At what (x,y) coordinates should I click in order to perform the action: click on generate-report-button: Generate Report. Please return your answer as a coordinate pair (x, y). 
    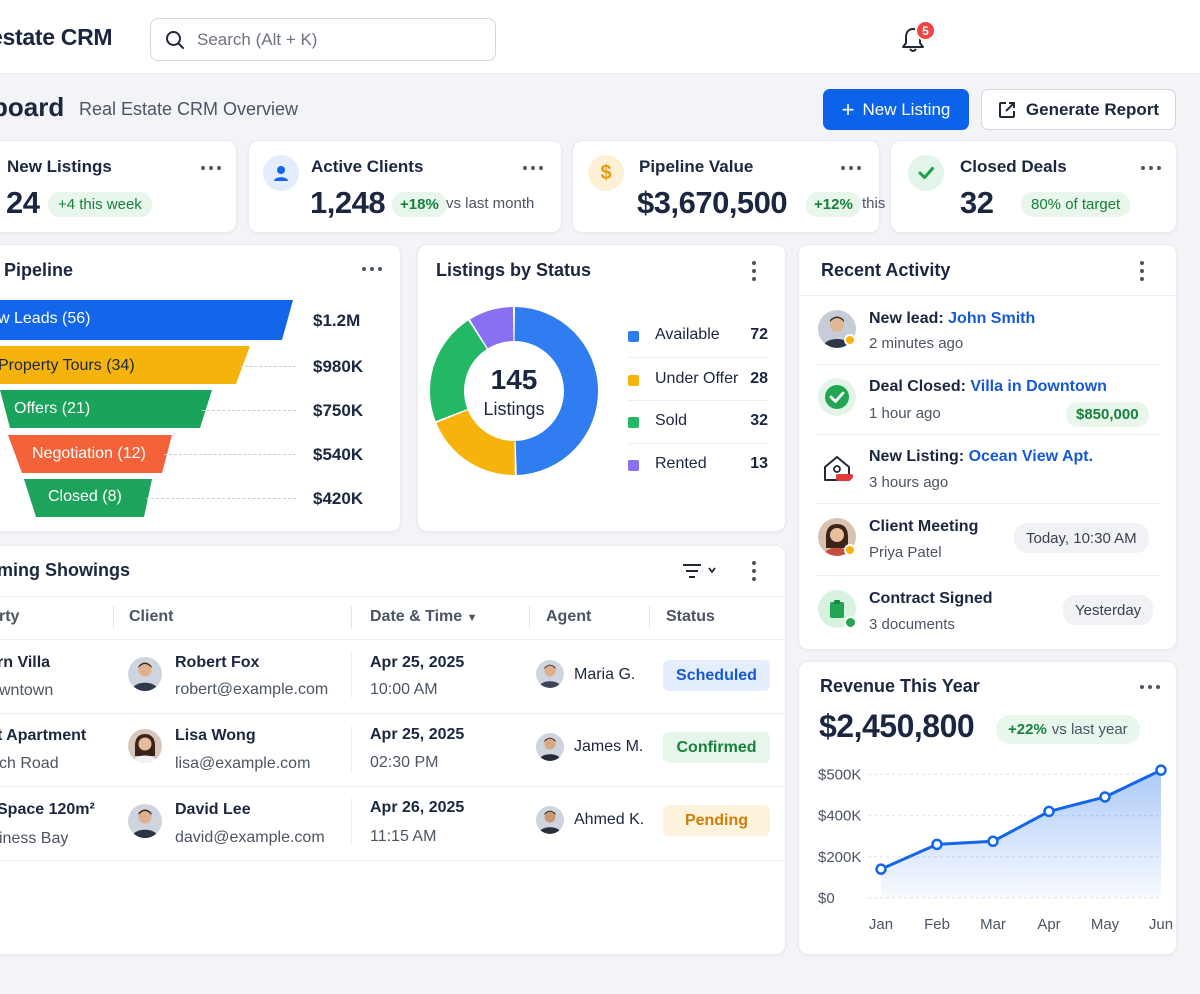
    Looking at the image, I should click on (1078, 109).